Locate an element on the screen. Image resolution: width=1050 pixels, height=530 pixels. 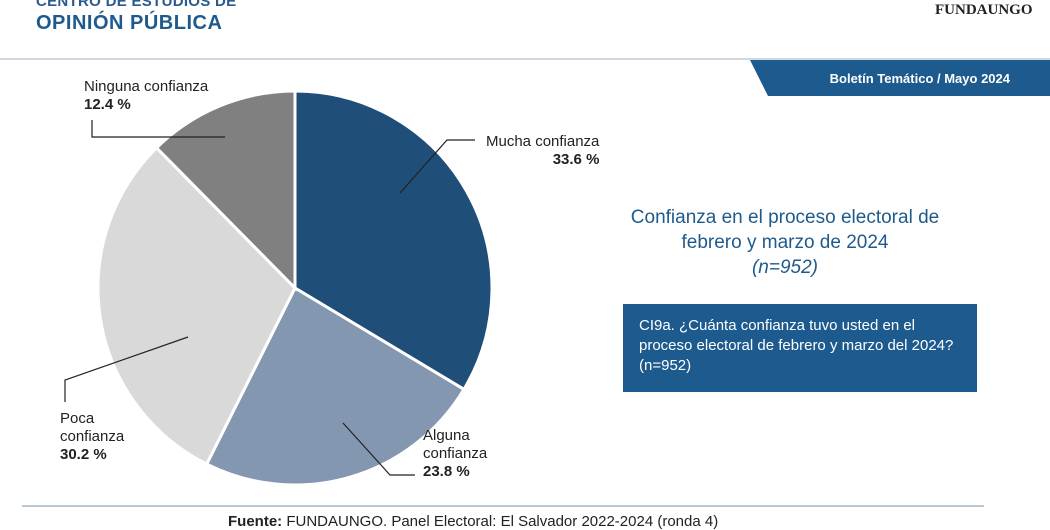
header-divider is located at coordinates (525, 59).